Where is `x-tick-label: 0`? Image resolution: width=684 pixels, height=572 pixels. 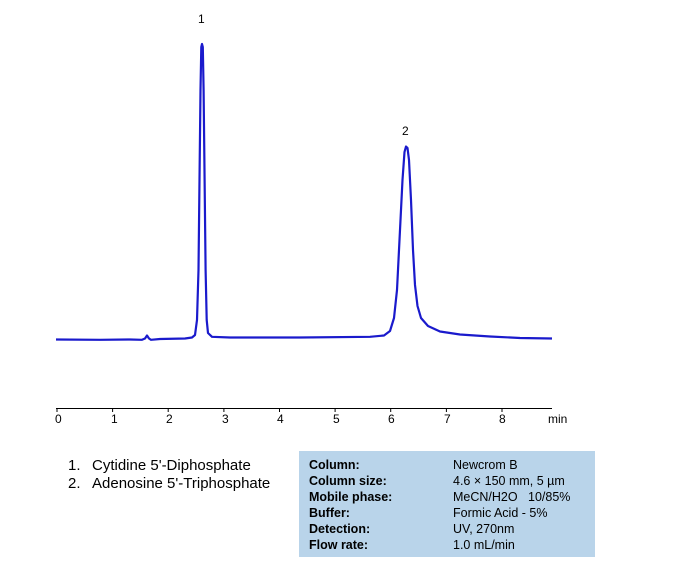
x-tick-label: 0 is located at coordinates (58, 419).